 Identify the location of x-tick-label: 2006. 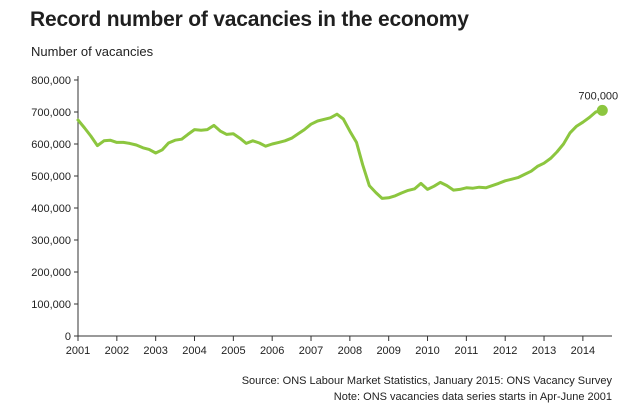
(272, 351).